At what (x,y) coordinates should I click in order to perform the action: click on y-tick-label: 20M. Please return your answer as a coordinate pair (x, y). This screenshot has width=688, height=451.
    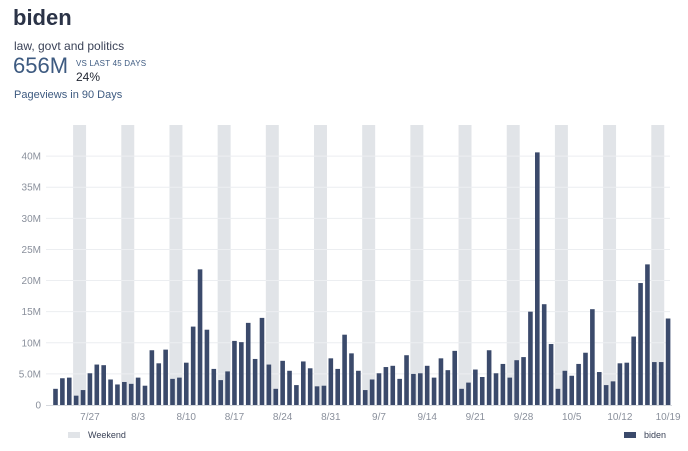
    Looking at the image, I should click on (31, 281).